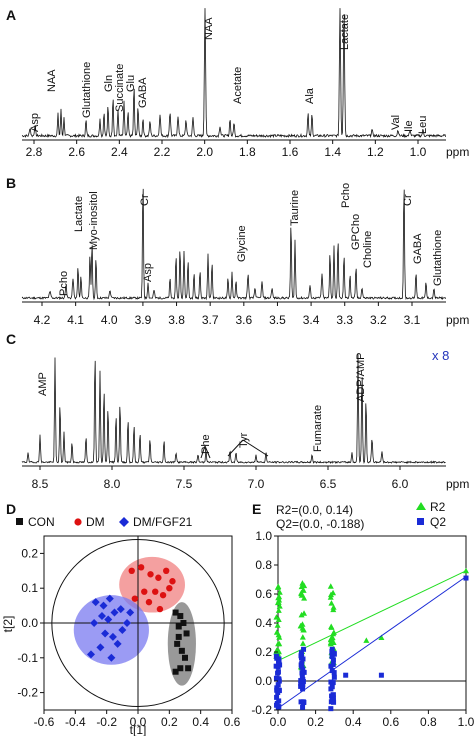  I want to click on trend-q2, so click(372, 642).